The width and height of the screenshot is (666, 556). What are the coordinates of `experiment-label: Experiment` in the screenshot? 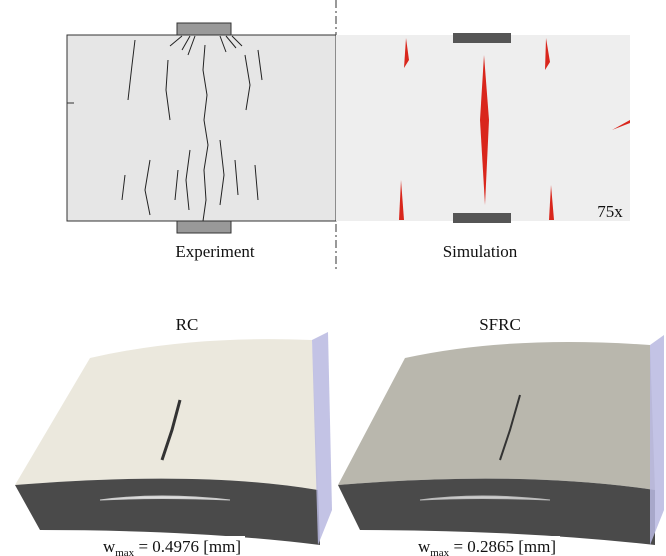 It's located at (215, 251).